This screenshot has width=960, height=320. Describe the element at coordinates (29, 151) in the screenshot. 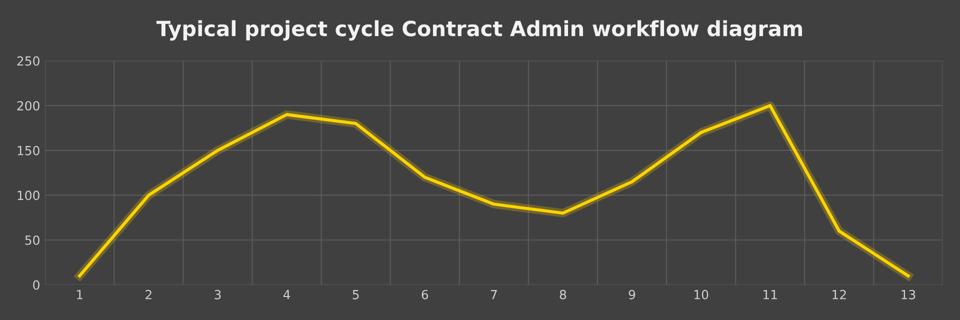

I see `y-tick-label: 150` at that location.